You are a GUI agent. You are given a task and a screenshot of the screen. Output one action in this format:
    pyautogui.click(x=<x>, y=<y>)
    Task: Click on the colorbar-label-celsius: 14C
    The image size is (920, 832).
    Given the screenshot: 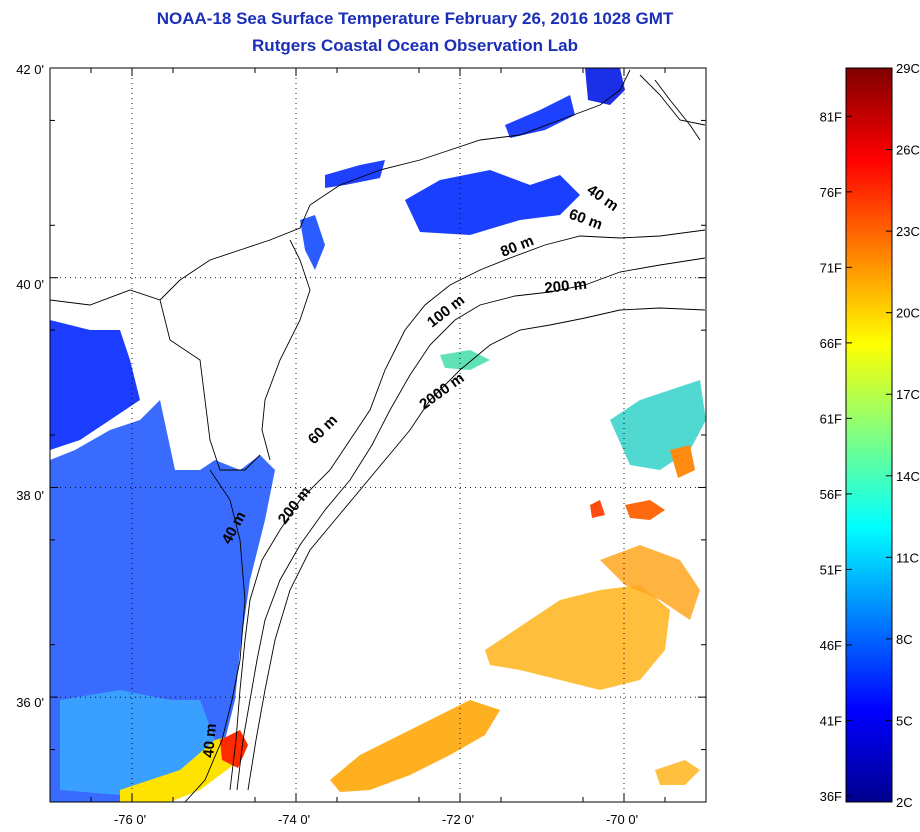 What is the action you would take?
    pyautogui.click(x=908, y=476)
    